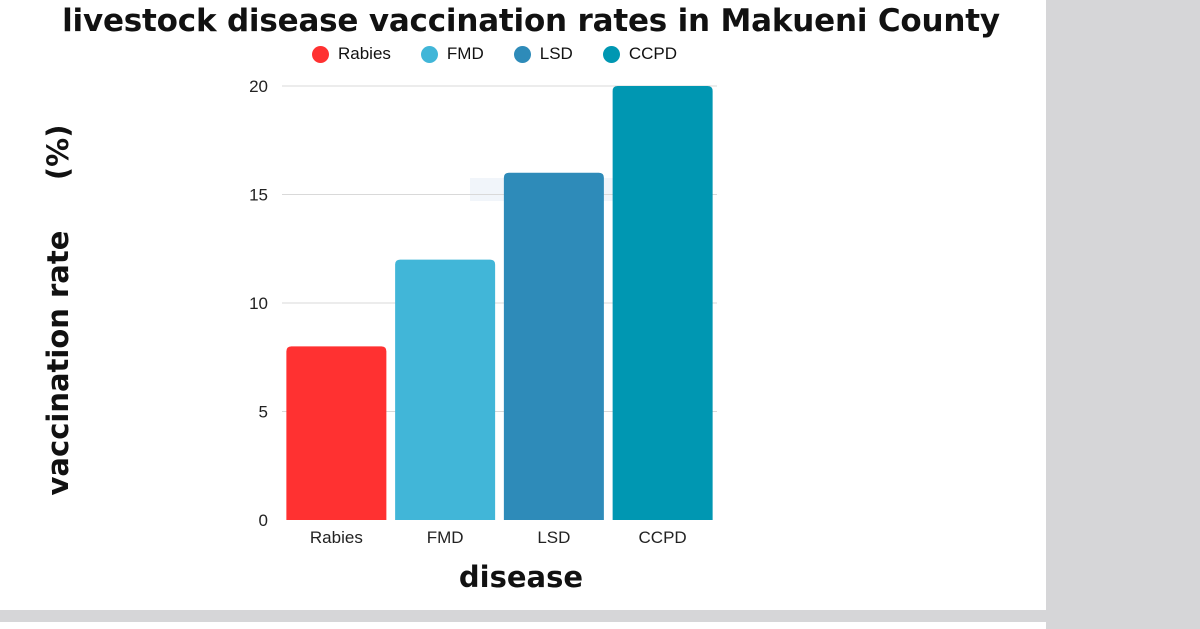 This screenshot has width=1200, height=629. What do you see at coordinates (652, 53) in the screenshot?
I see `legend-label-ccpd: CCPD` at bounding box center [652, 53].